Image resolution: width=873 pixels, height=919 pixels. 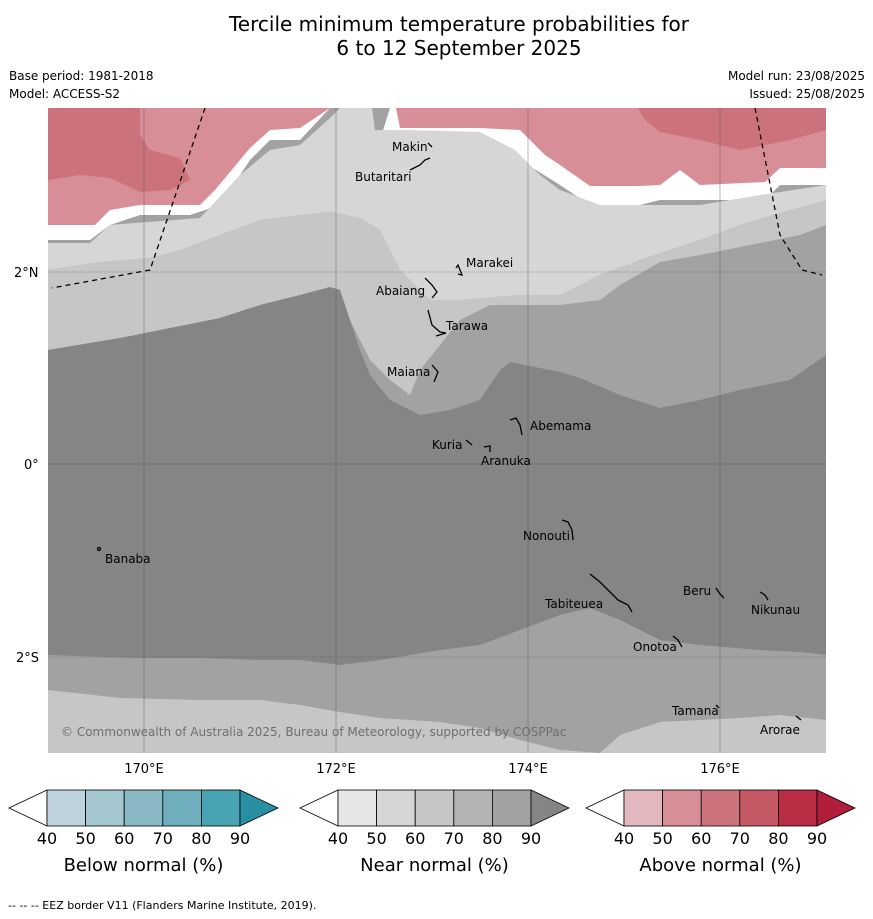 What do you see at coordinates (459, 48) in the screenshot?
I see `title-line-2: 6 to 12 September 2025` at bounding box center [459, 48].